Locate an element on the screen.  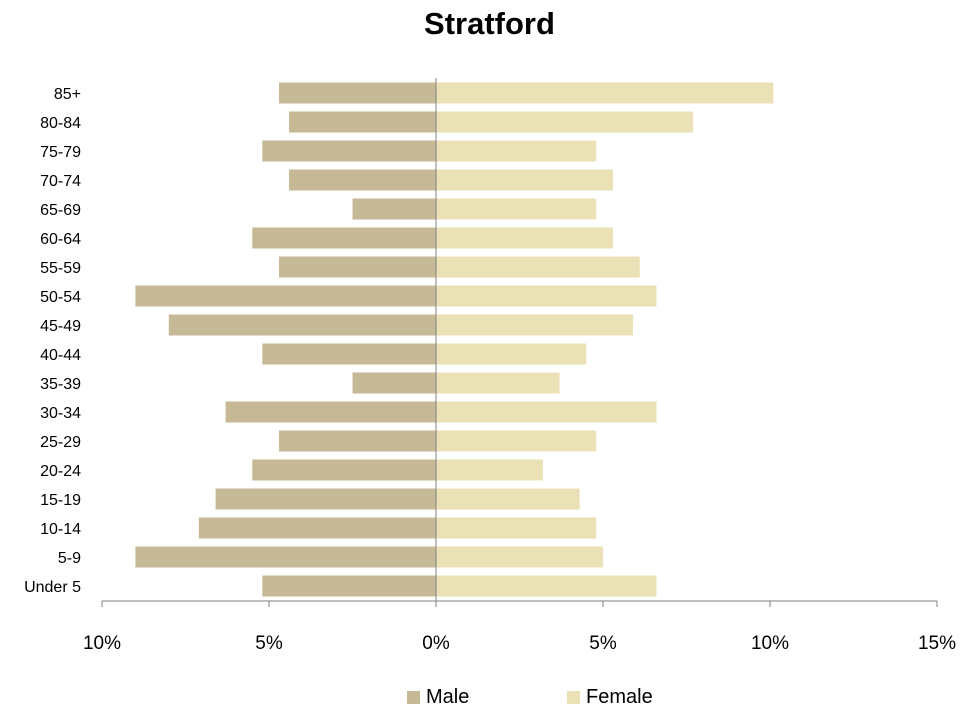
x-tick-label-3: 5% is located at coordinates (603, 643).